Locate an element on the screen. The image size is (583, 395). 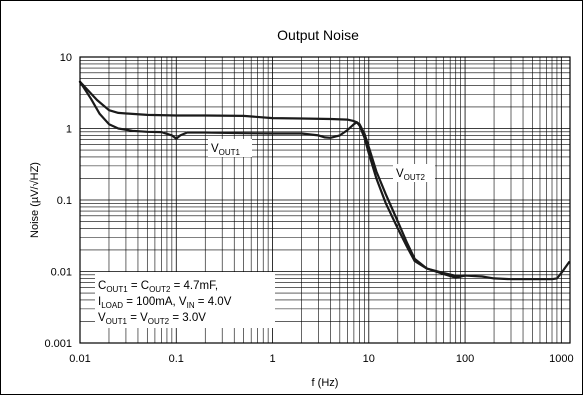
series-label-vout2: VOUT2 is located at coordinates (411, 175).